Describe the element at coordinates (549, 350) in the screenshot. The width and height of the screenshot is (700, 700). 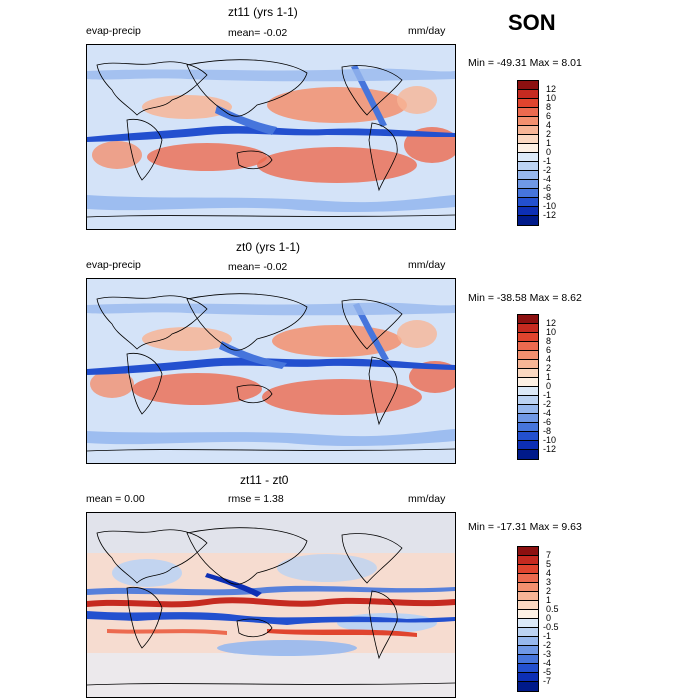
I see `panel2-tick: 6` at that location.